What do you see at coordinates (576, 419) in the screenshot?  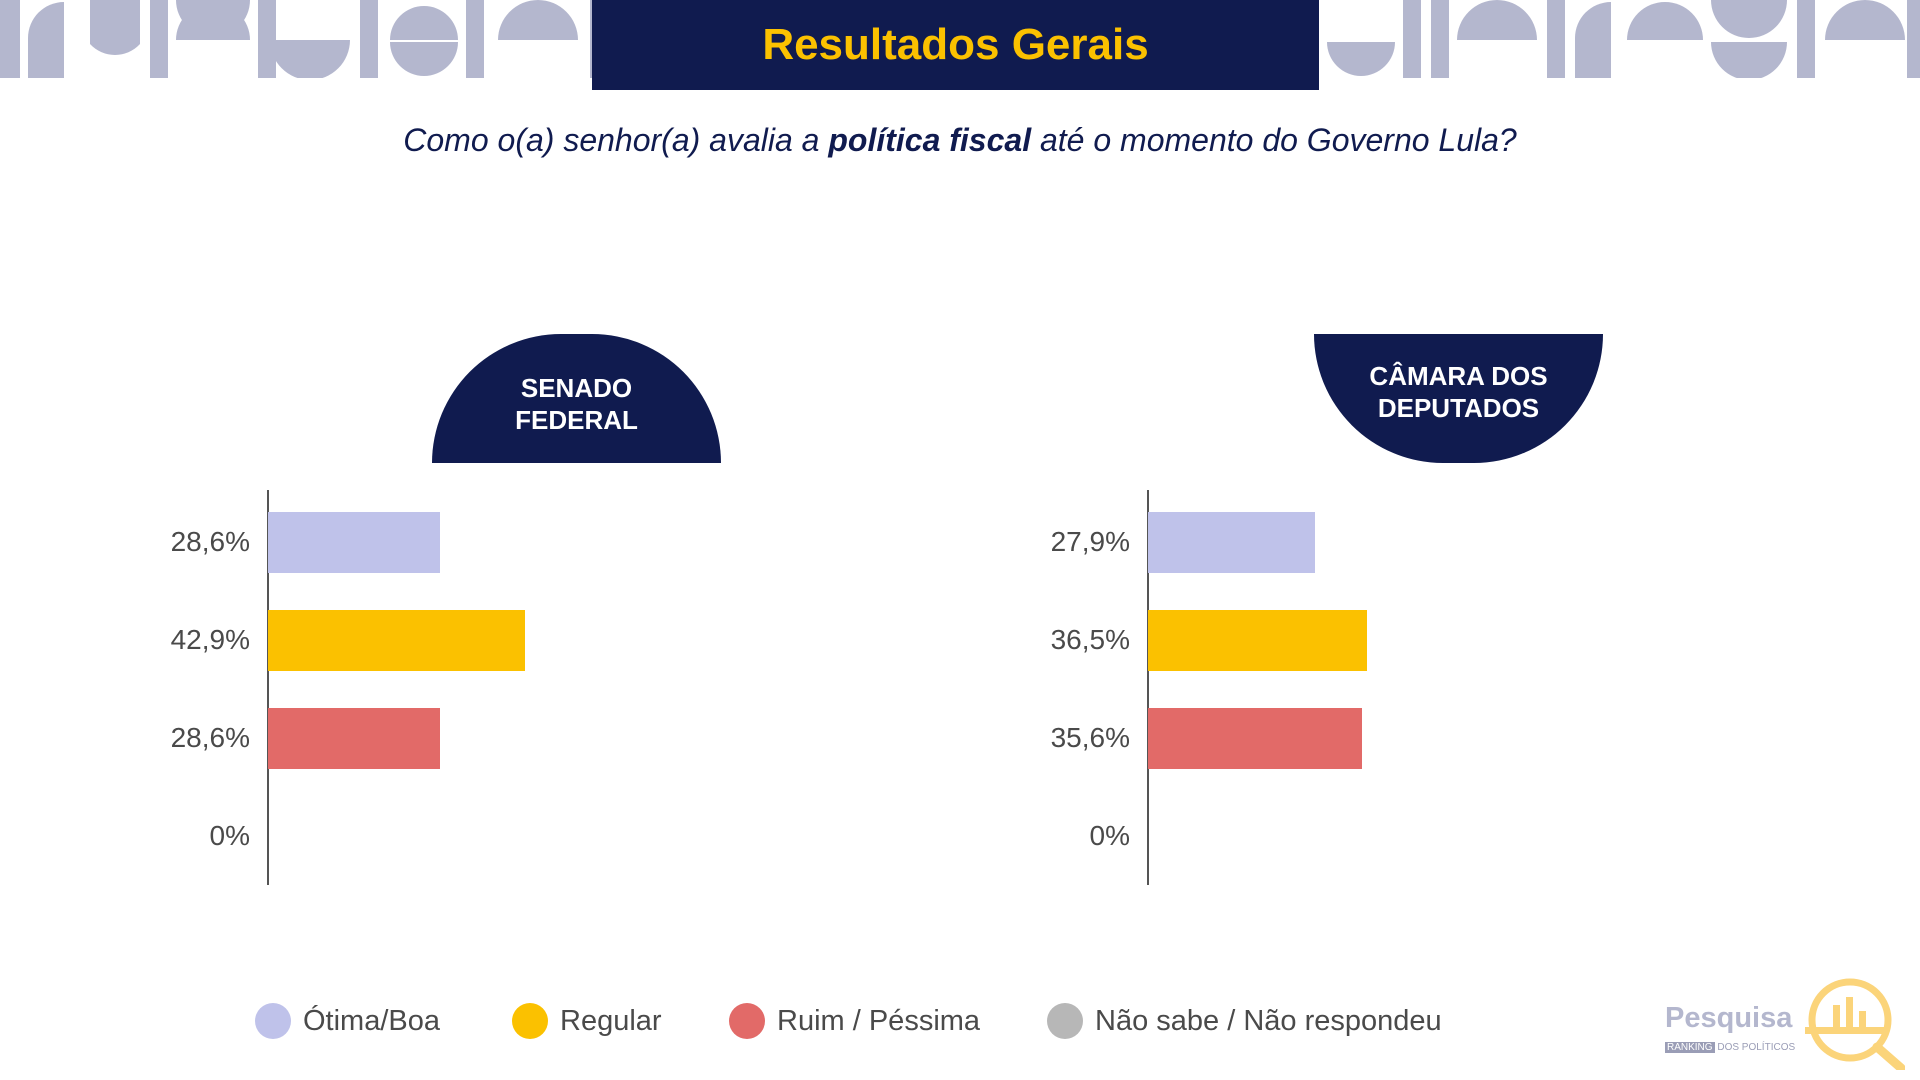 I see `panel-title-senado-line2: FEDERAL` at bounding box center [576, 419].